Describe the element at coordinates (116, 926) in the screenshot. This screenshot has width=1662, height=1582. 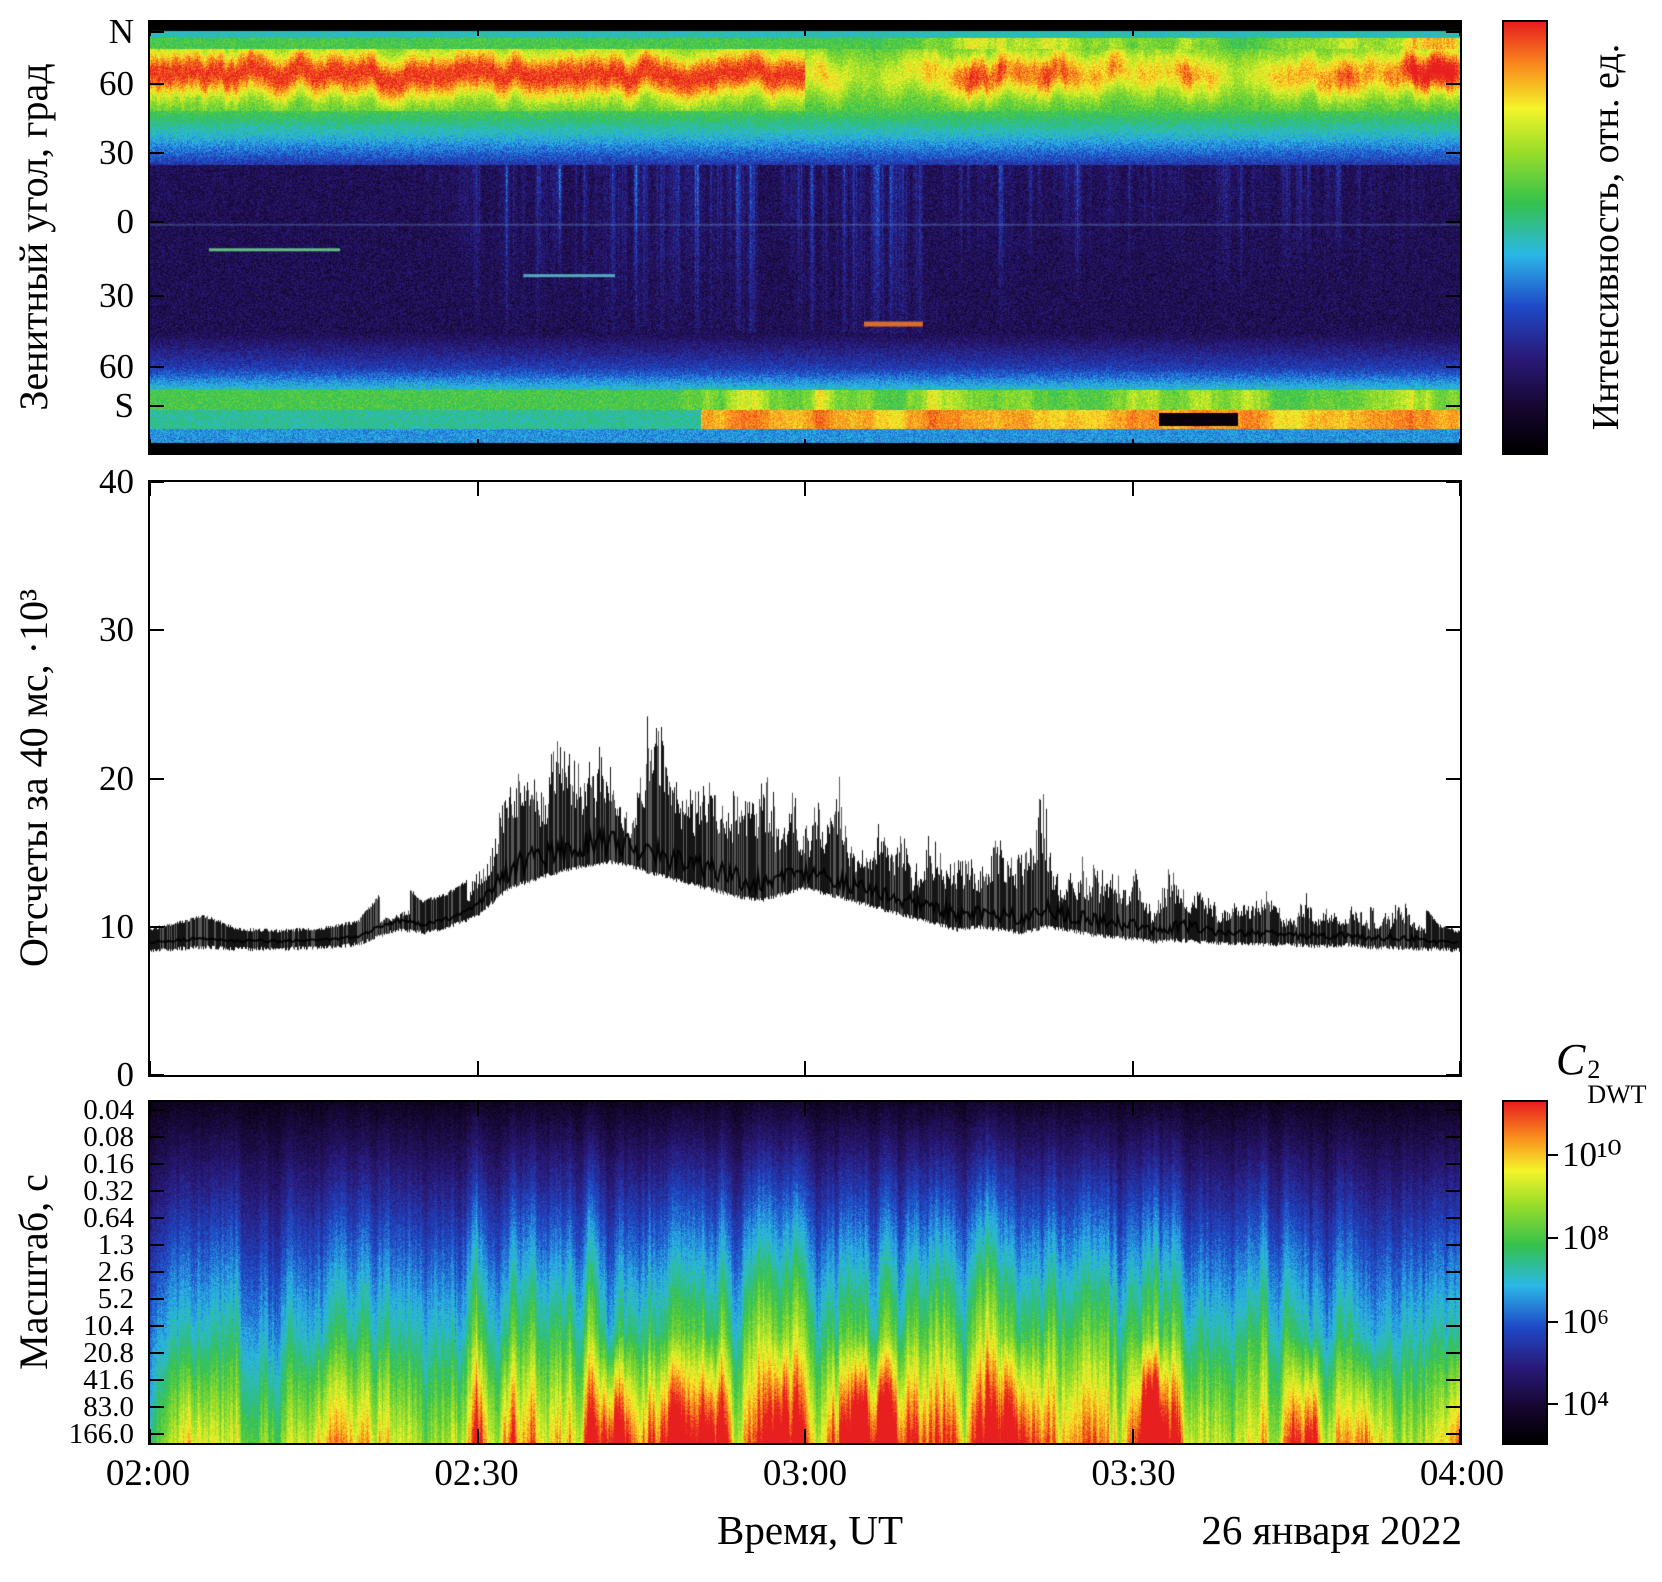
I see `tick-label: 10` at that location.